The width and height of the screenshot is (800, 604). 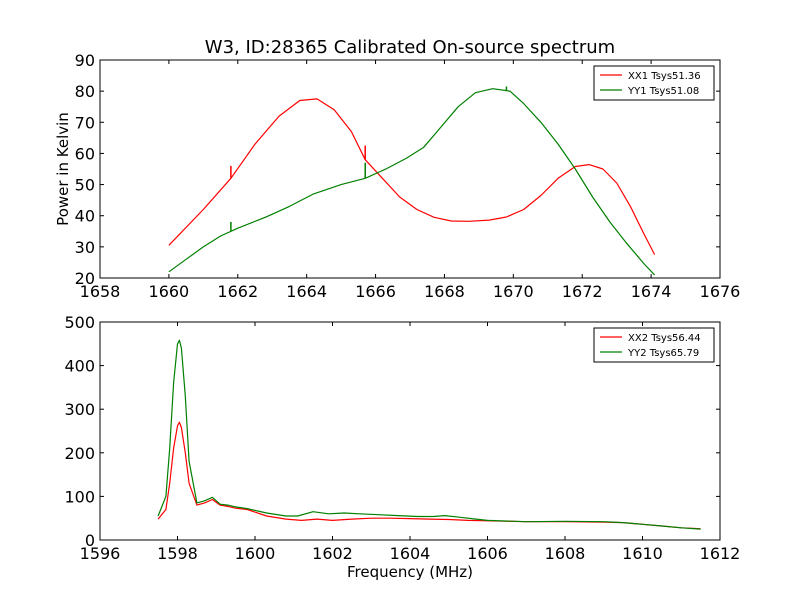 I want to click on x-tick-label: 1672, so click(x=582, y=291).